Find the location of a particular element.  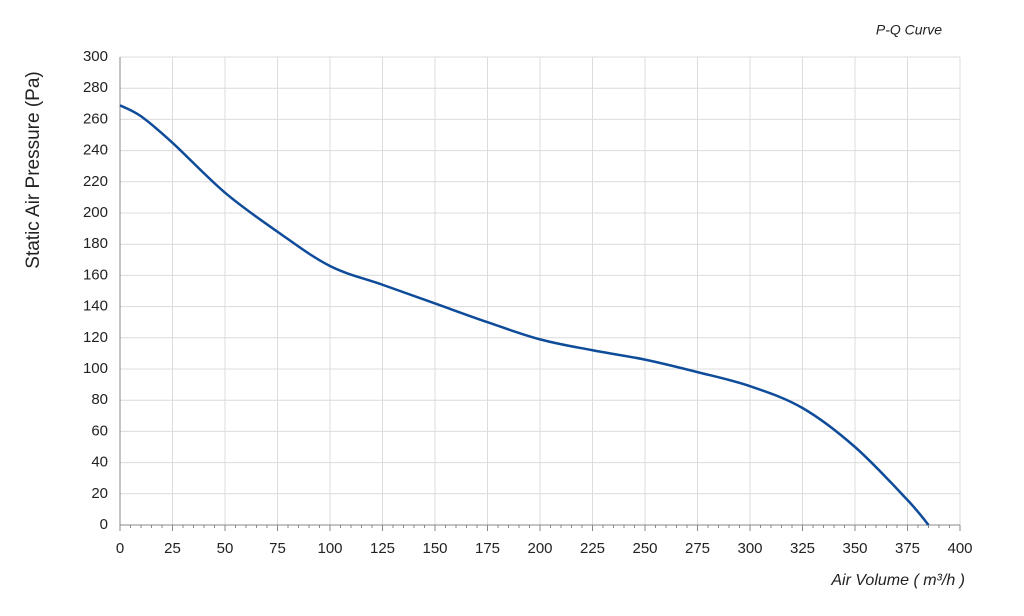

x-tick-label: 100 is located at coordinates (329, 548).